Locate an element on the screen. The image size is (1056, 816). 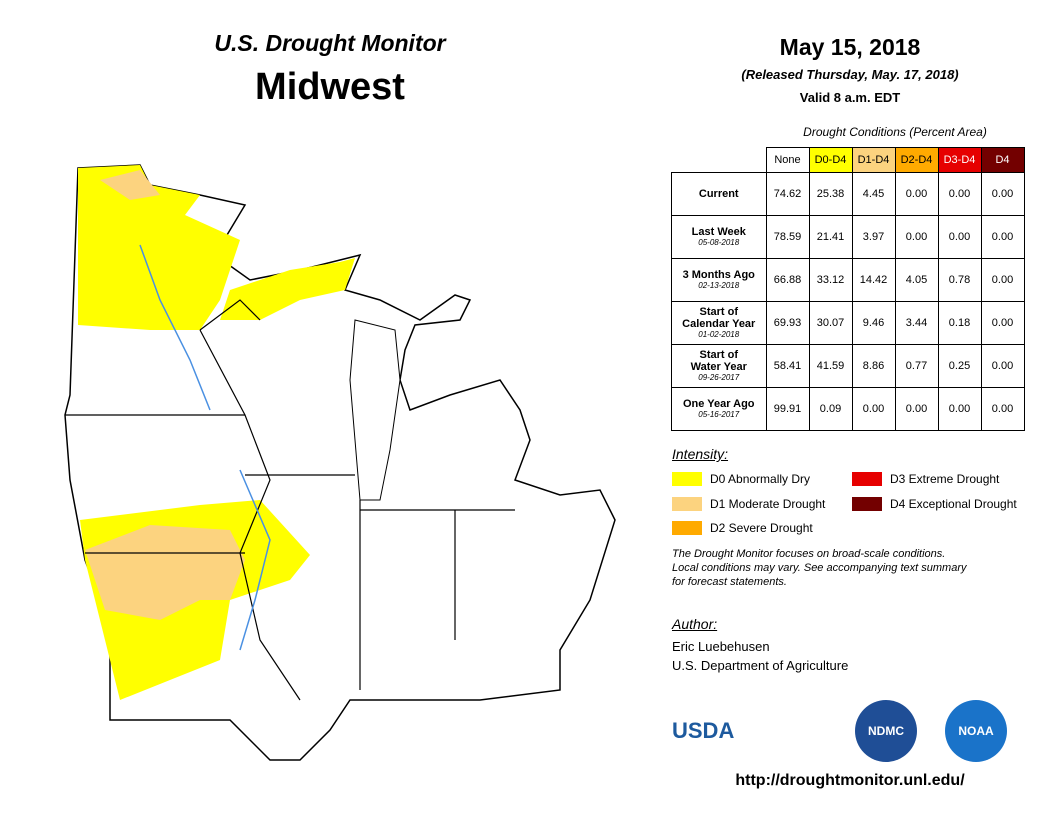
legend-item: D3 Extreme Drought is located at coordinates (925, 479).